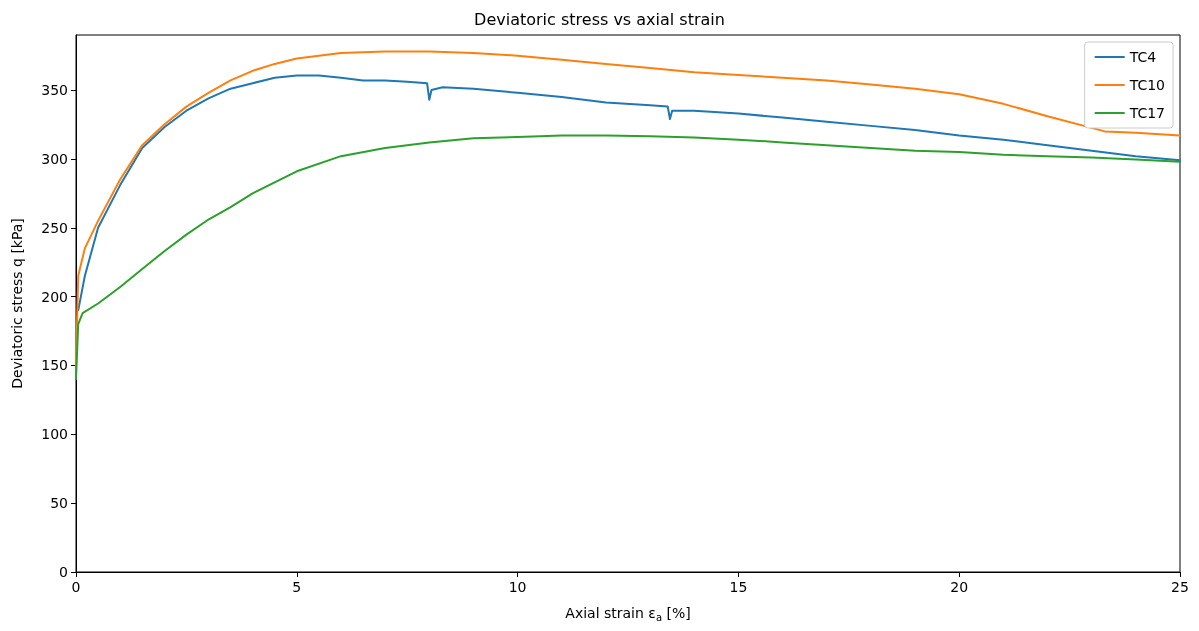 This screenshot has width=1199, height=631. What do you see at coordinates (1147, 85) in the screenshot?
I see `legend-label: TC10` at bounding box center [1147, 85].